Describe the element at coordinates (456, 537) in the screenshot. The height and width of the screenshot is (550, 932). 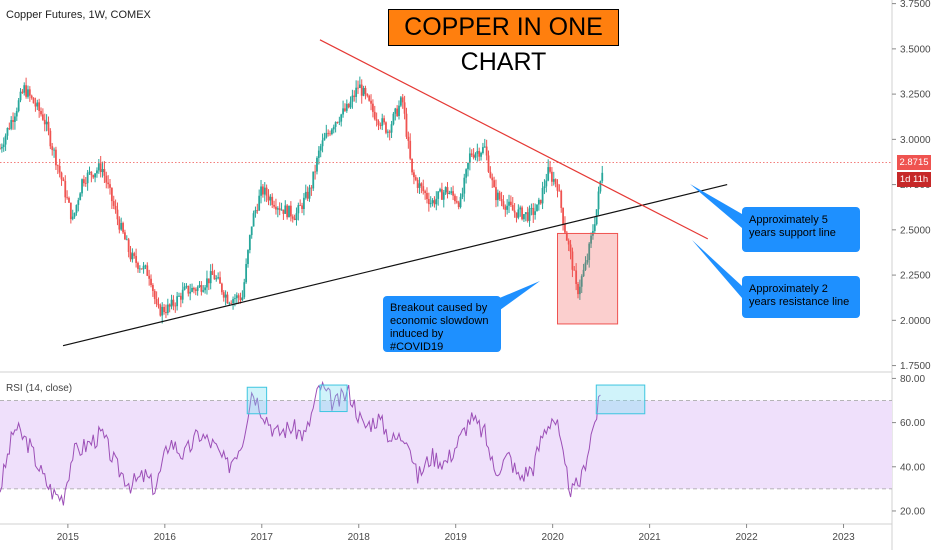
I see `time-tick-label-4: 2019` at that location.